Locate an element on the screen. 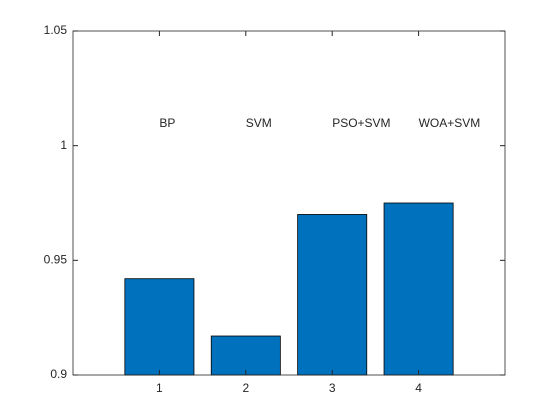  y-tick-label: 1 is located at coordinates (63, 145).